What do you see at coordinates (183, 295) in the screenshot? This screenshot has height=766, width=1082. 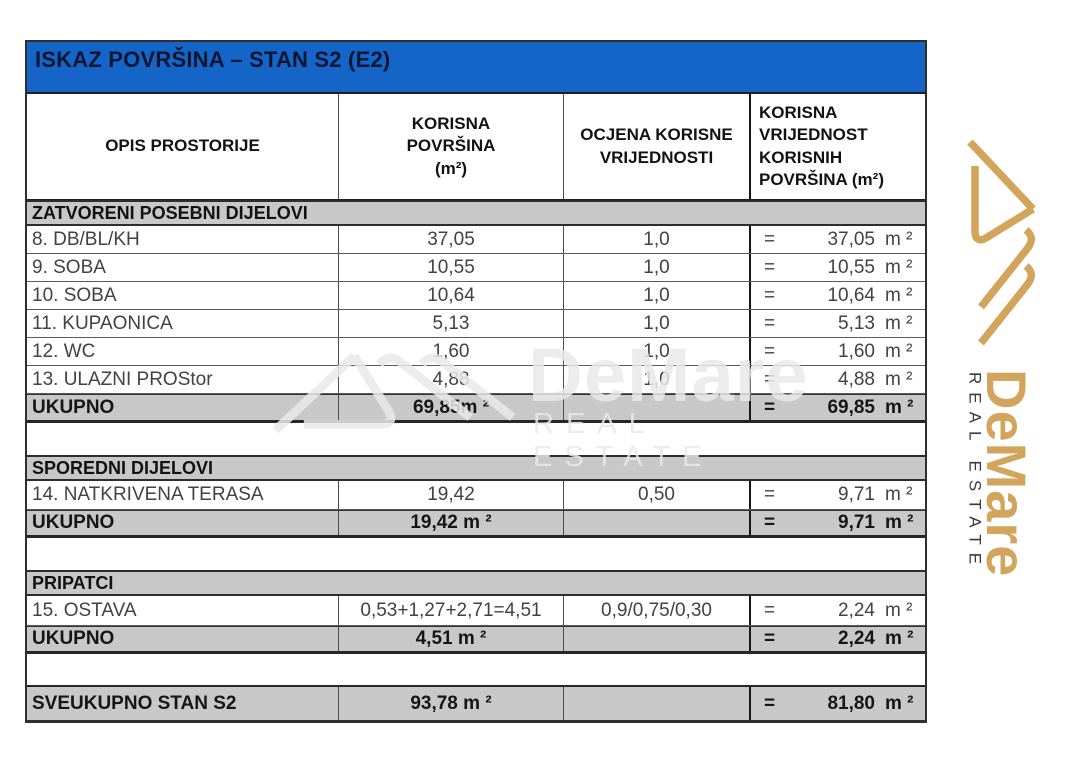 I see `room-label: 10. SOBA` at bounding box center [183, 295].